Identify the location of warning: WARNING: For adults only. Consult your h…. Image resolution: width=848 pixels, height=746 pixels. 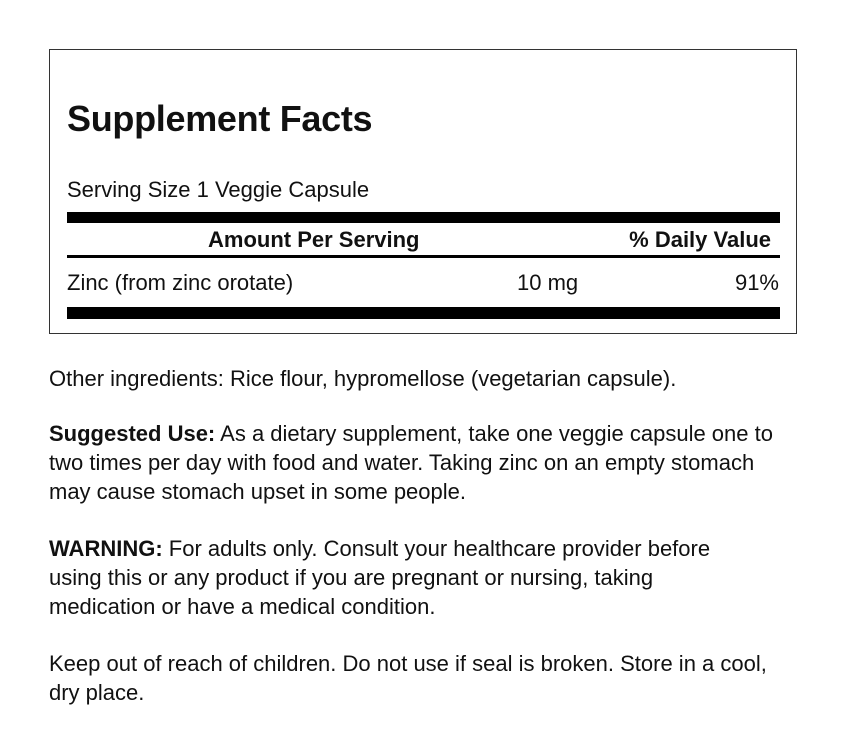
(404, 577).